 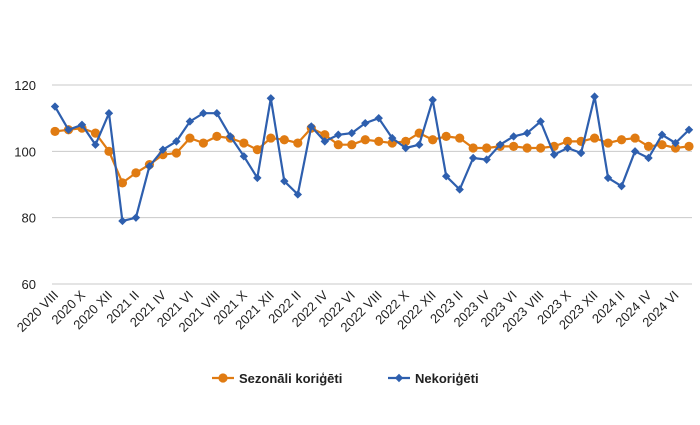 I want to click on y-tick-label: 100, so click(x=25, y=151).